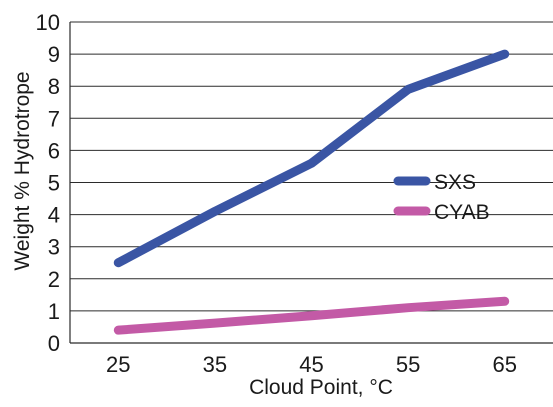  What do you see at coordinates (54, 311) in the screenshot?
I see `y-tick-label-1: 1` at bounding box center [54, 311].